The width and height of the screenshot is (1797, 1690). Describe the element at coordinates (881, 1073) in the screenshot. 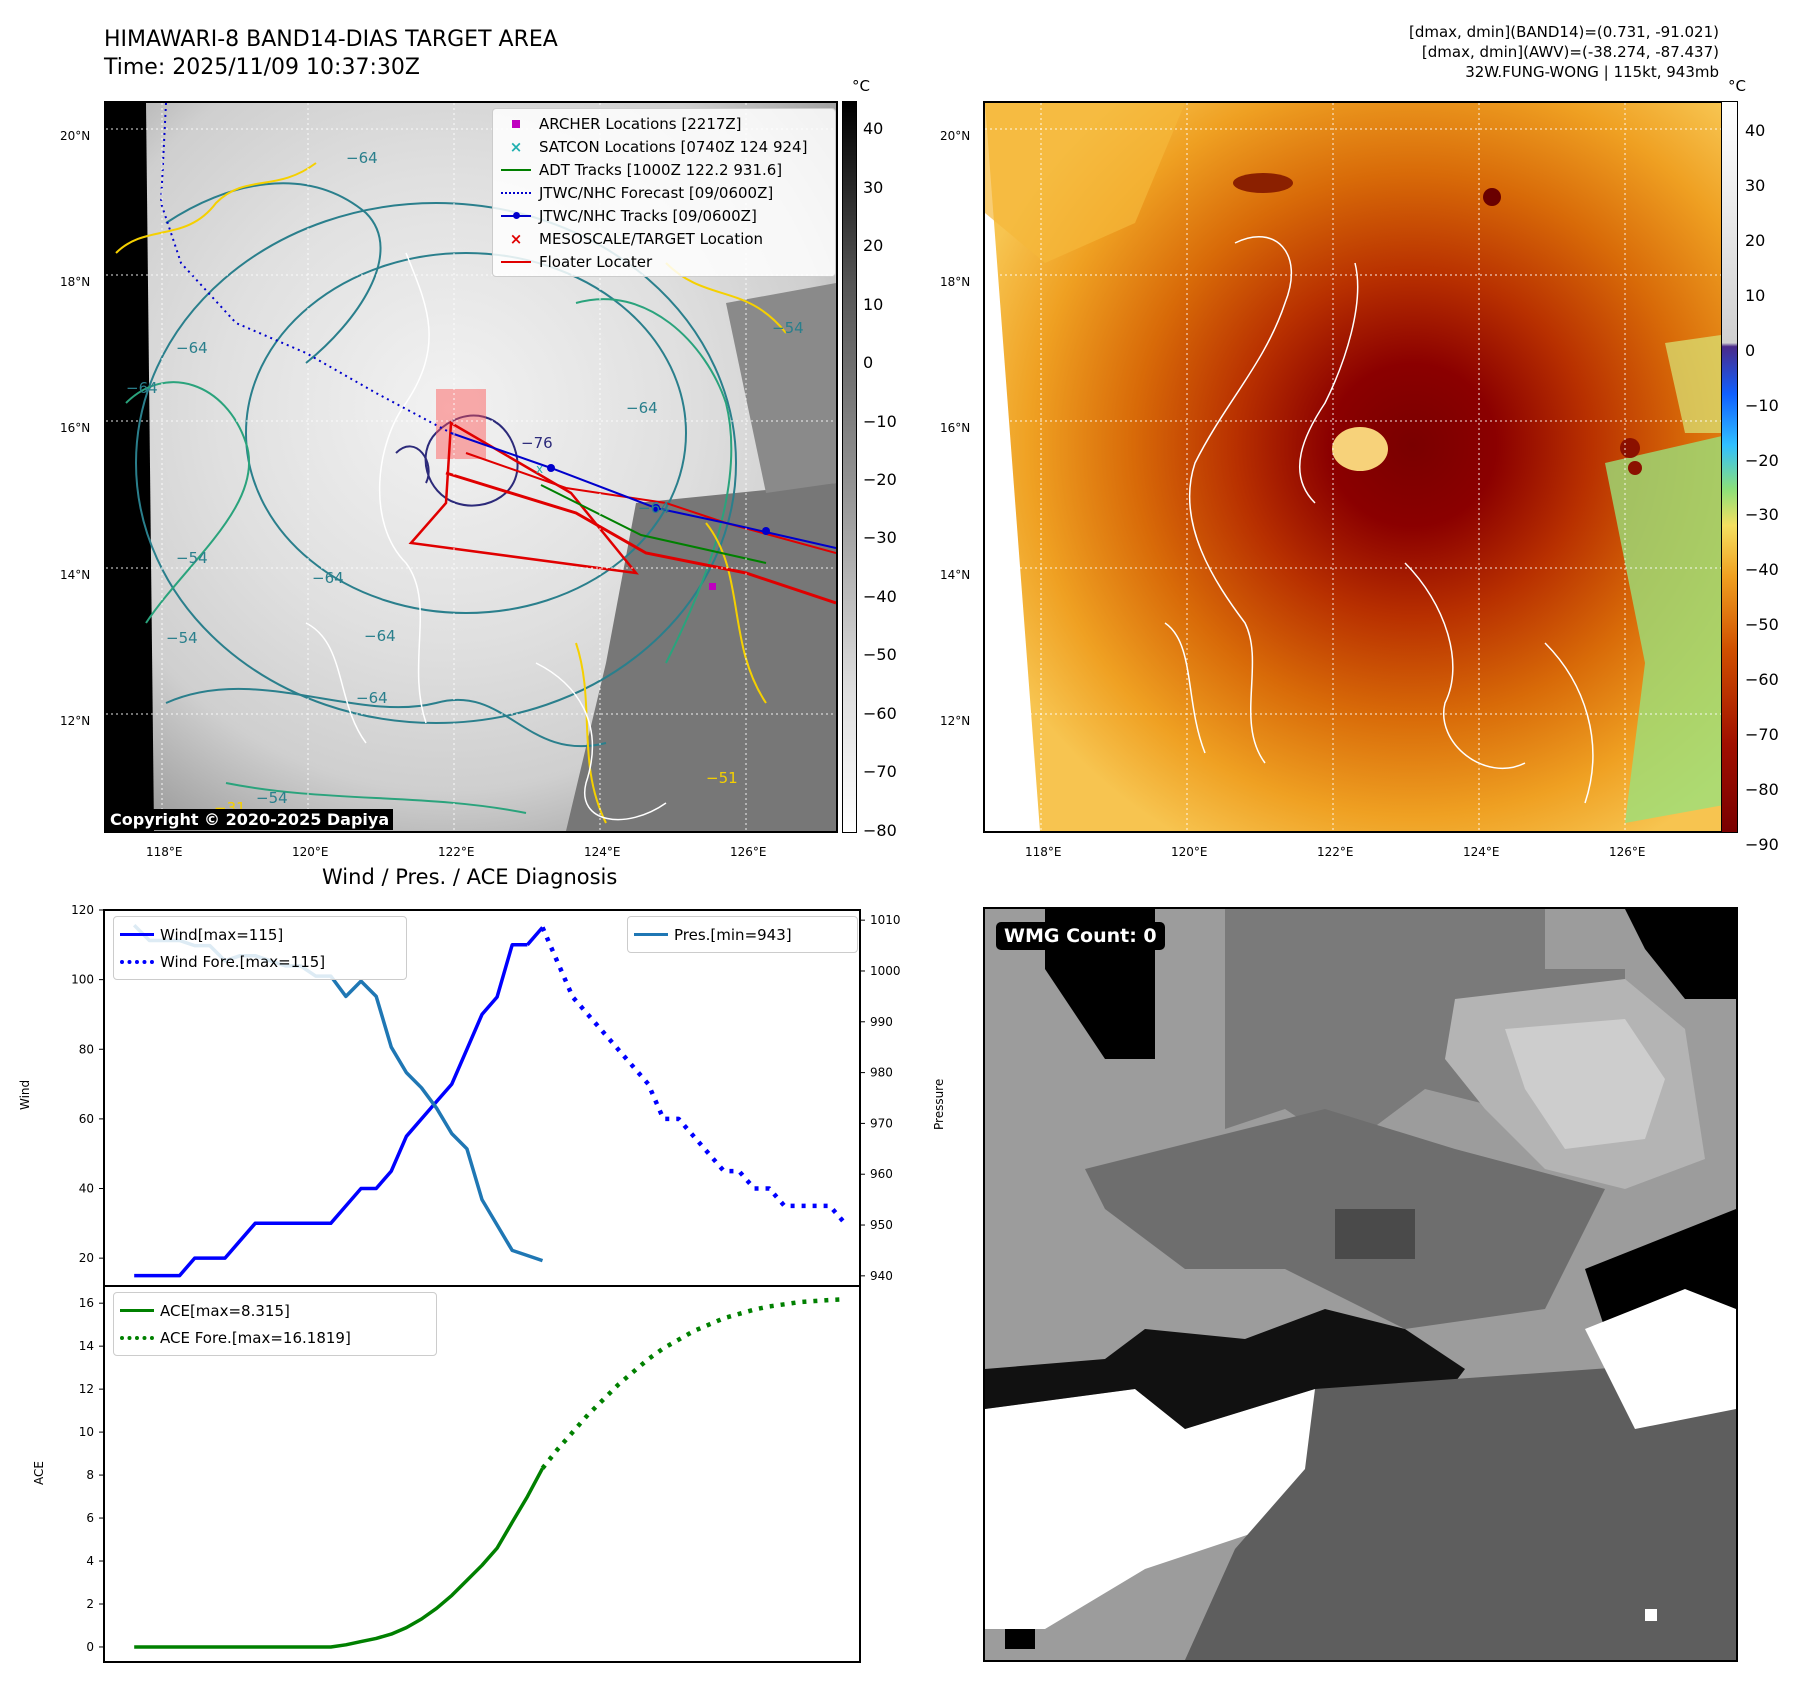

I see `y2-tick-label: 980` at that location.